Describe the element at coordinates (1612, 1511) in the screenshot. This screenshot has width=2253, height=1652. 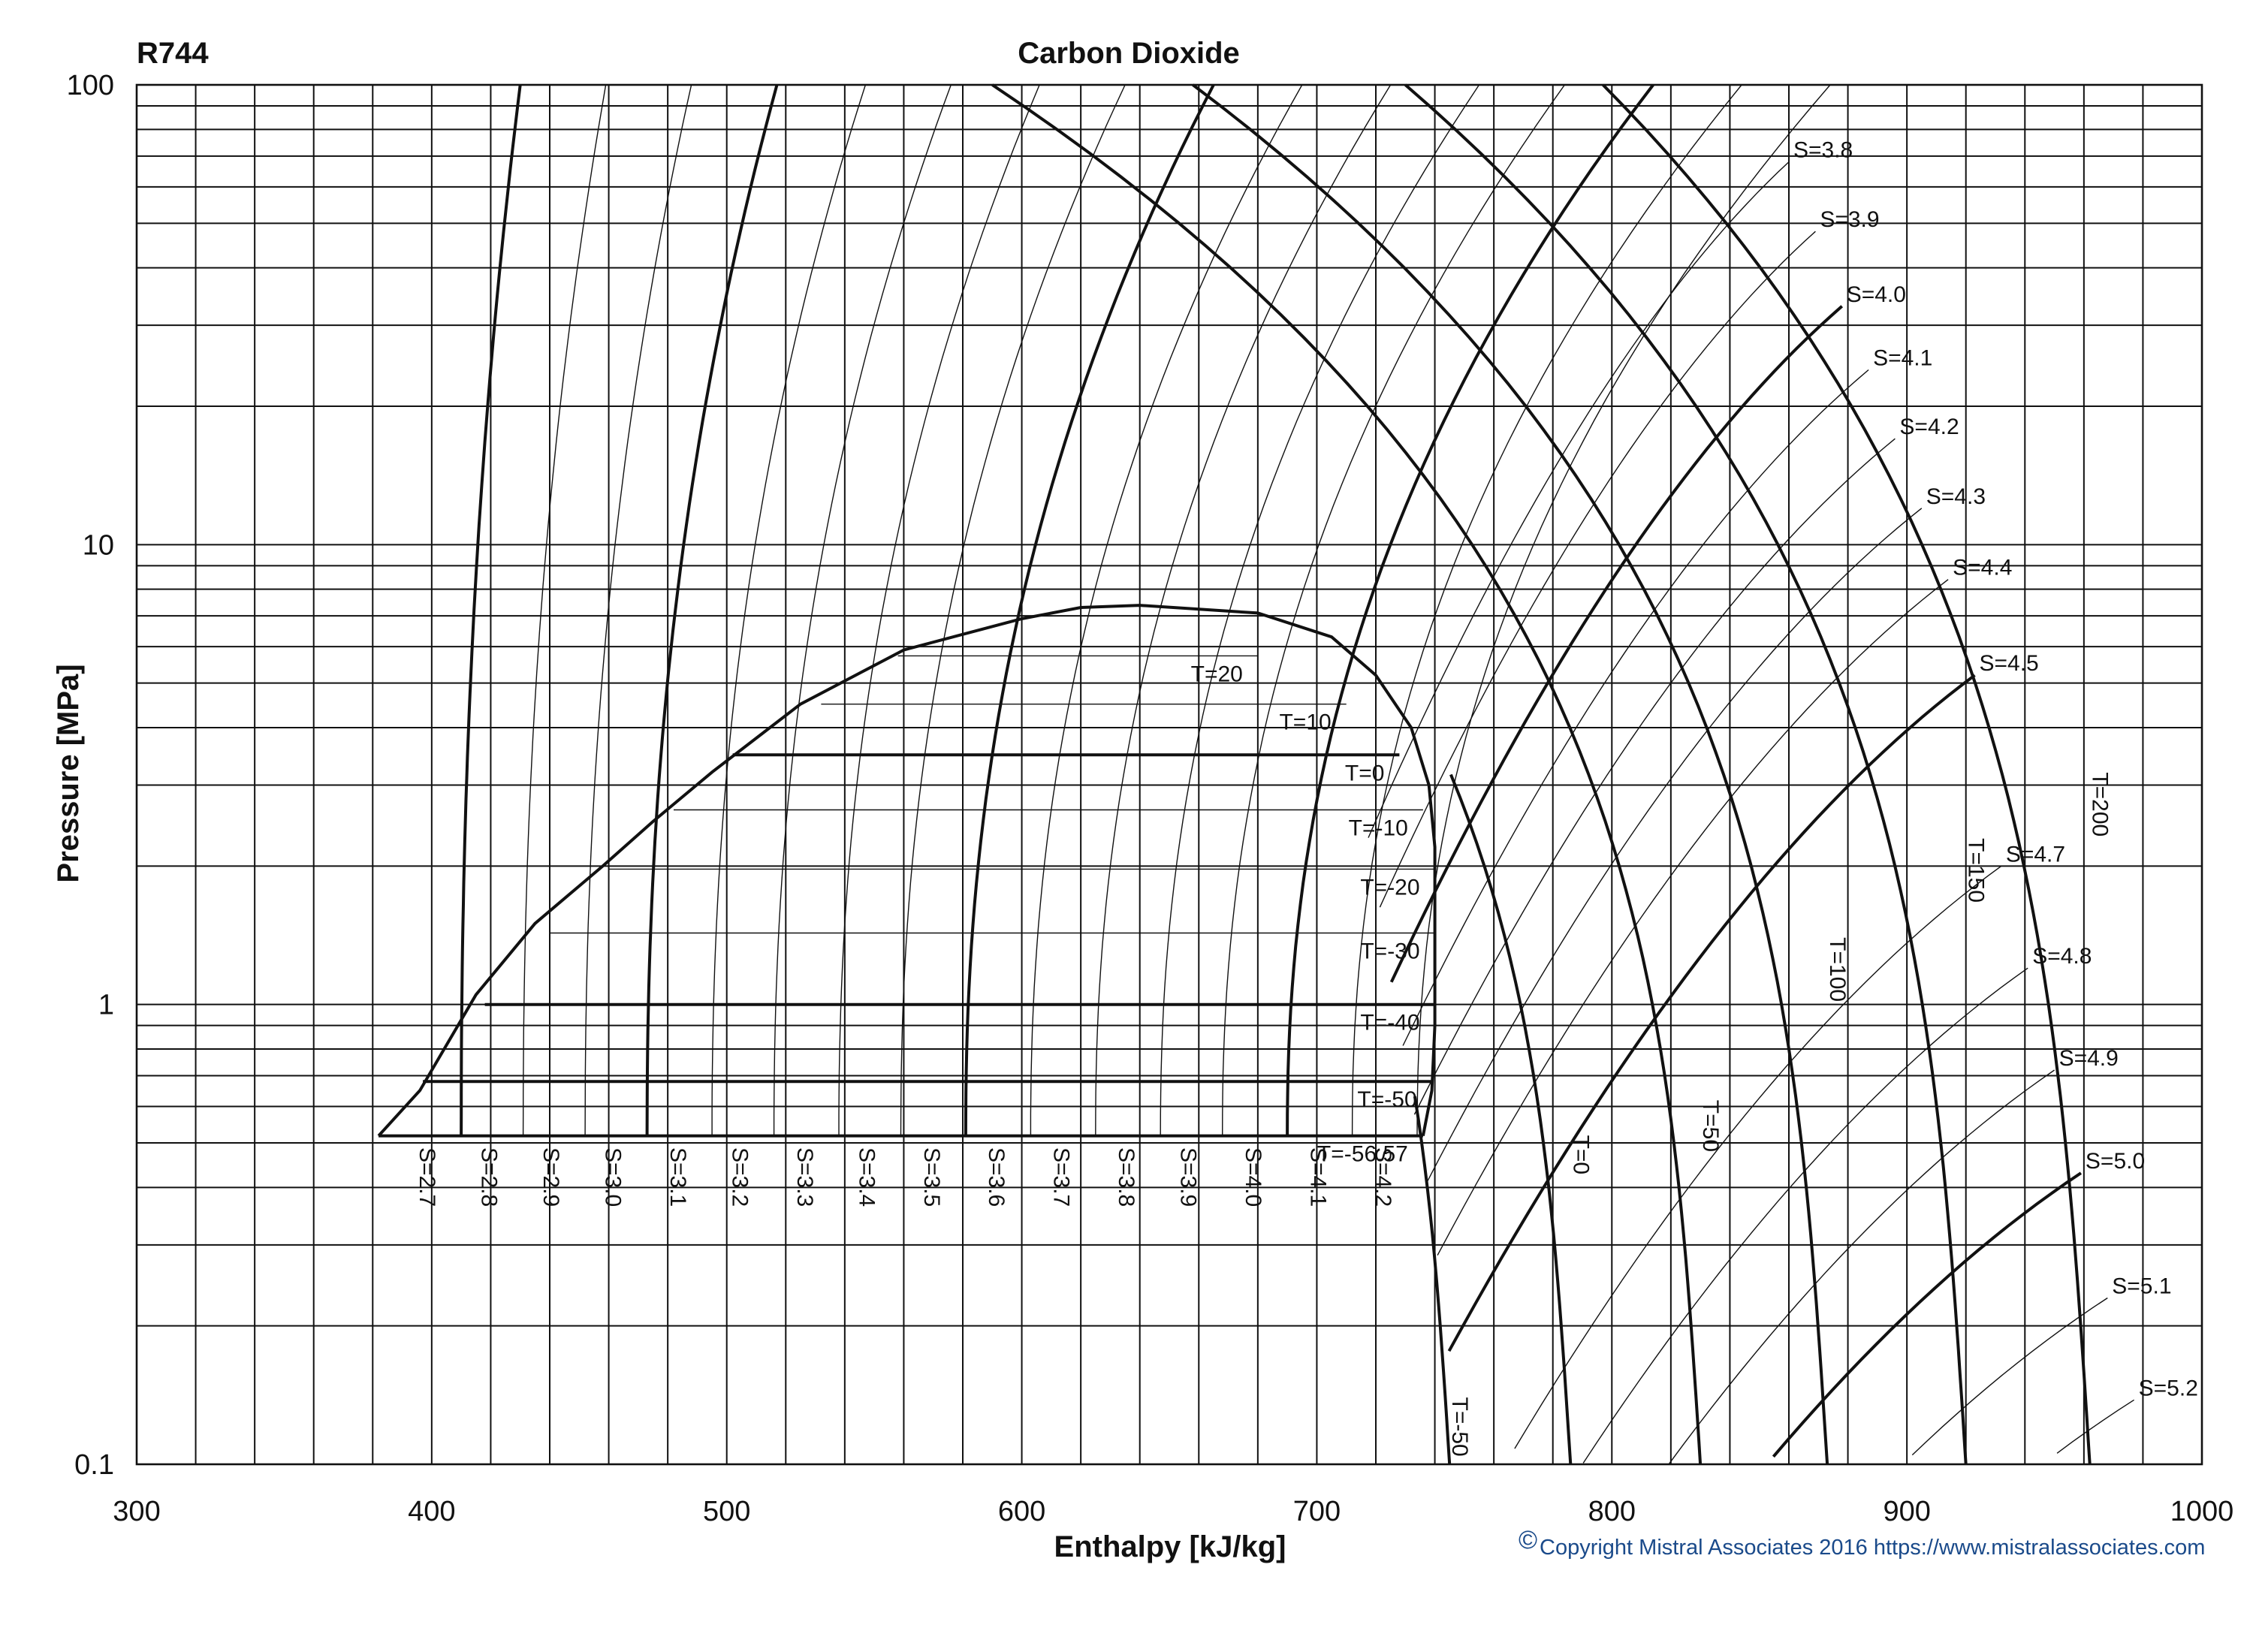
I see `x-tick-label: 800` at that location.